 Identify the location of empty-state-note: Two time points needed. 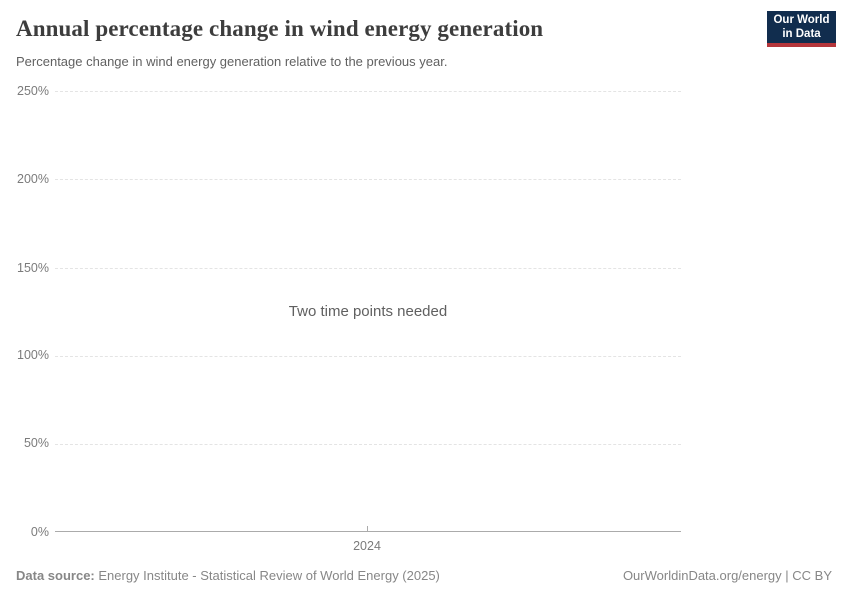
(368, 311).